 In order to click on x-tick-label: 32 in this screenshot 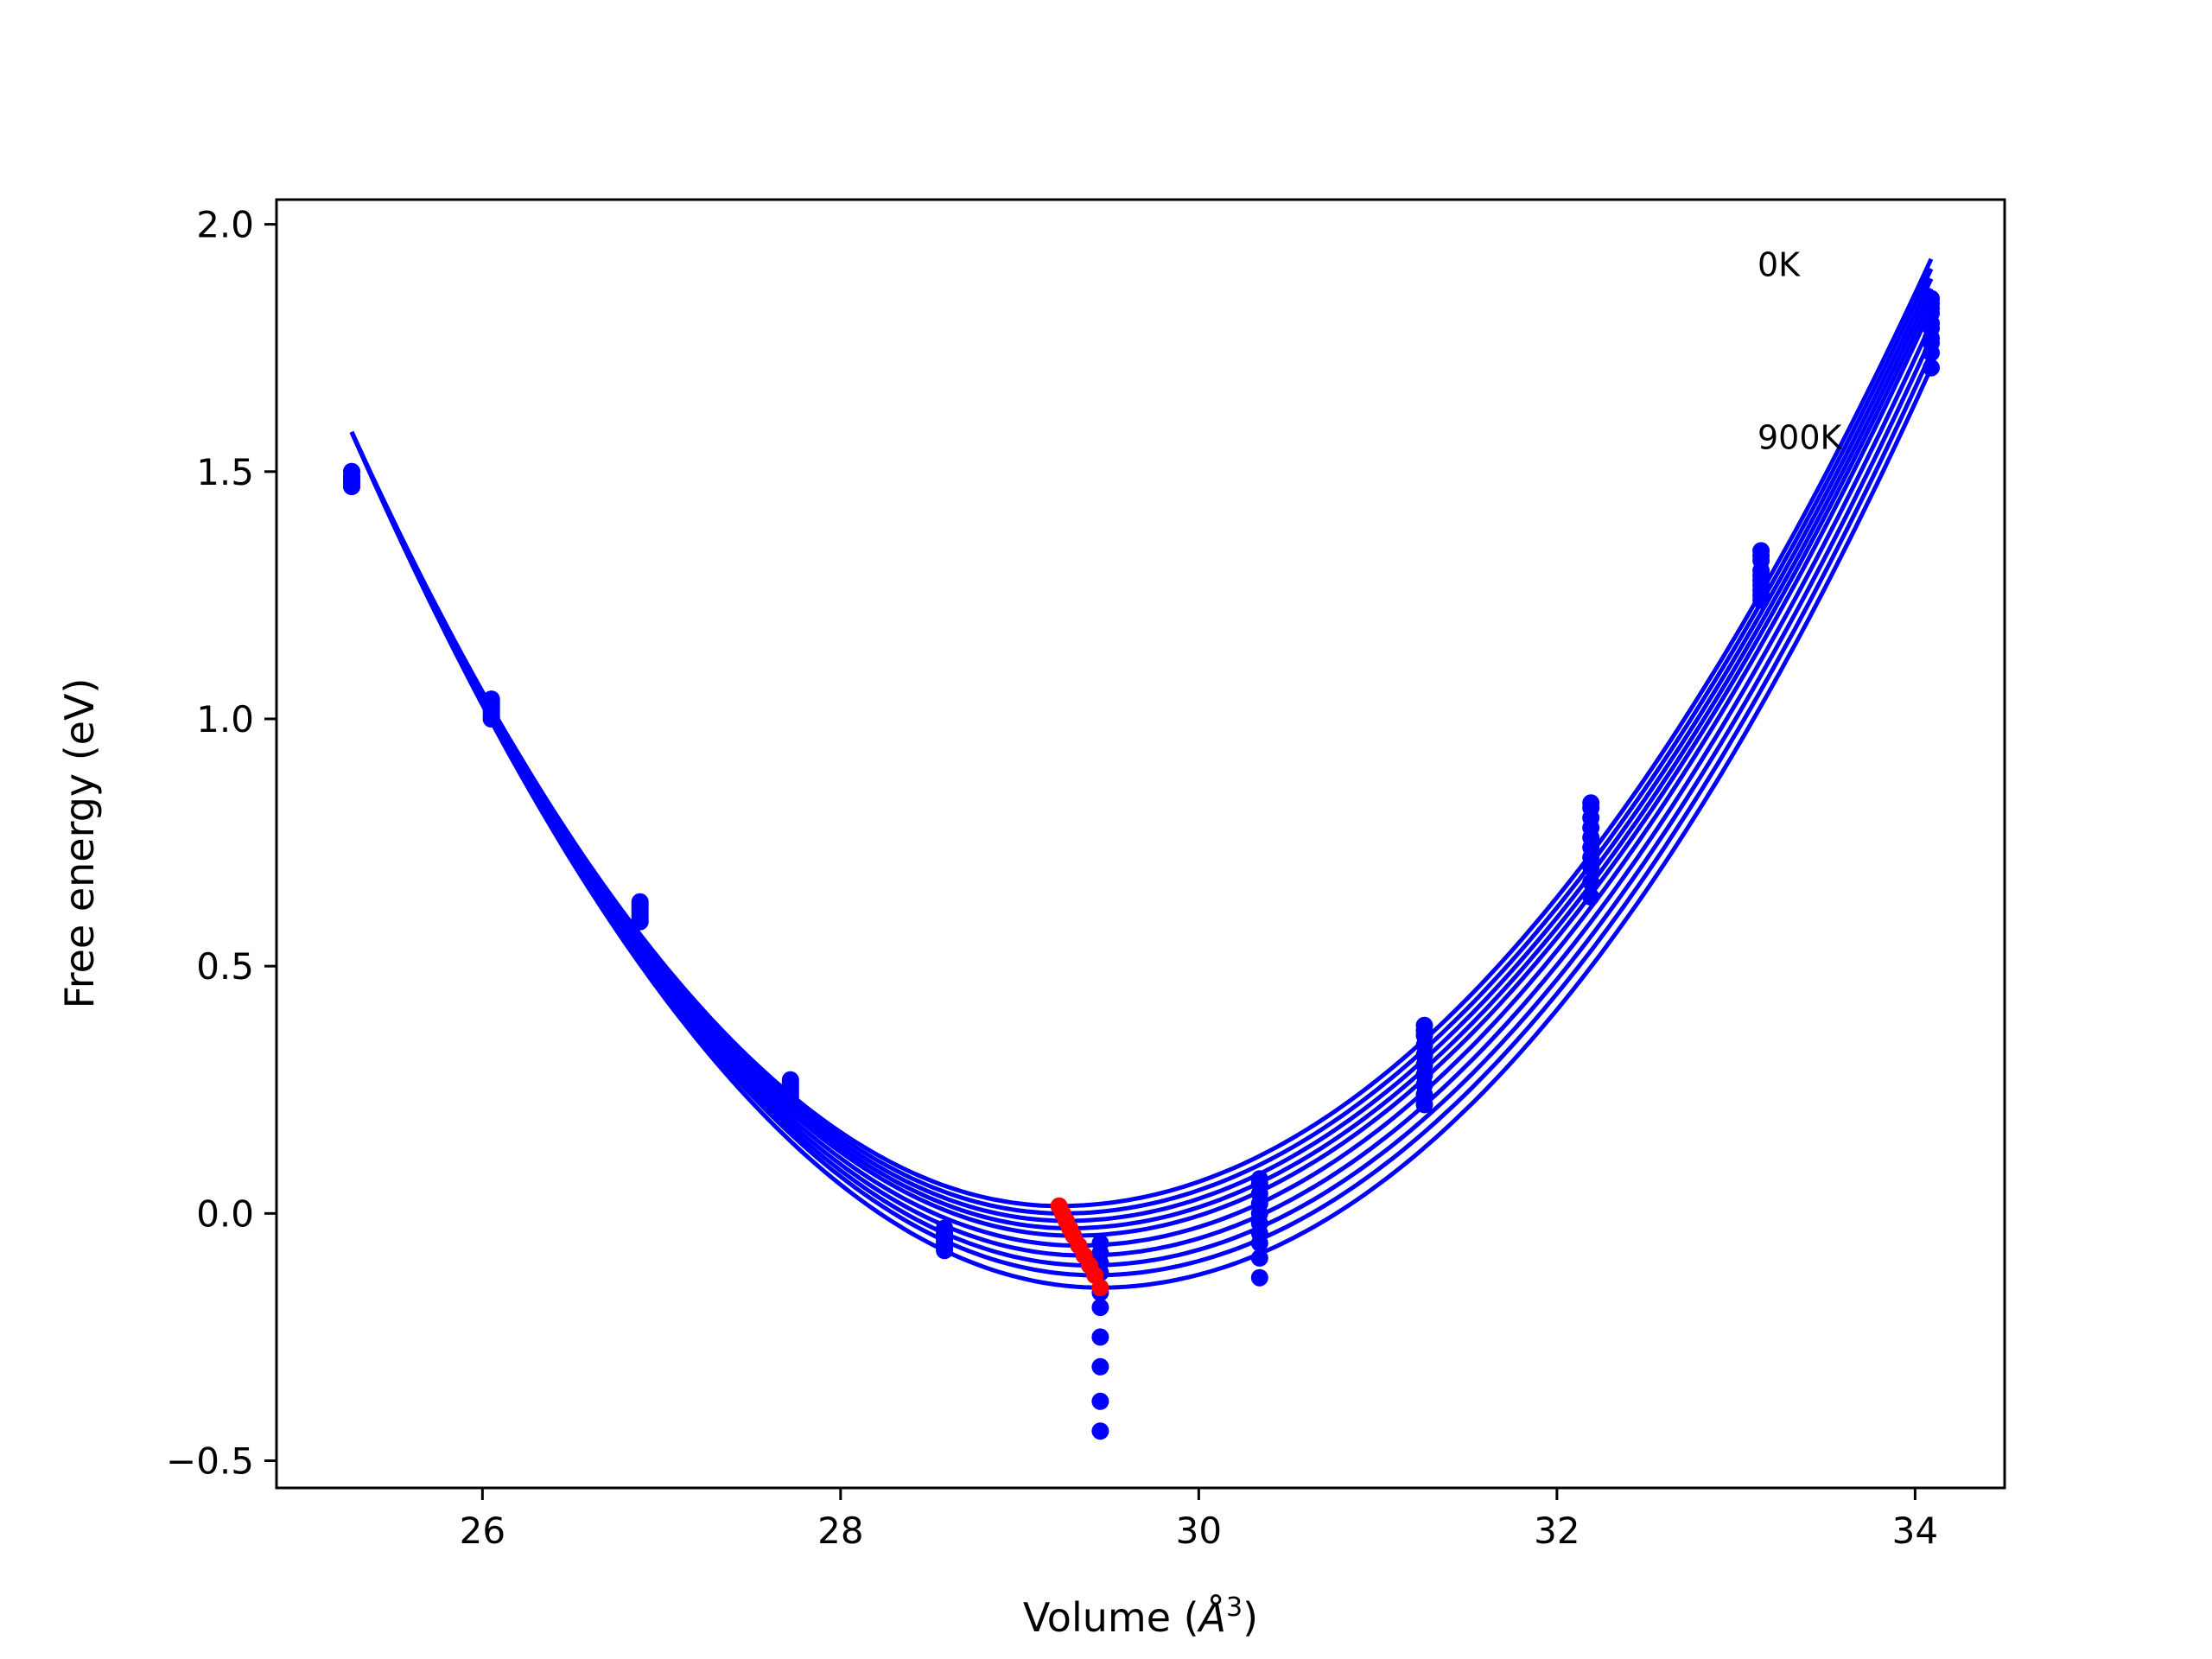, I will do `click(1557, 1531)`.